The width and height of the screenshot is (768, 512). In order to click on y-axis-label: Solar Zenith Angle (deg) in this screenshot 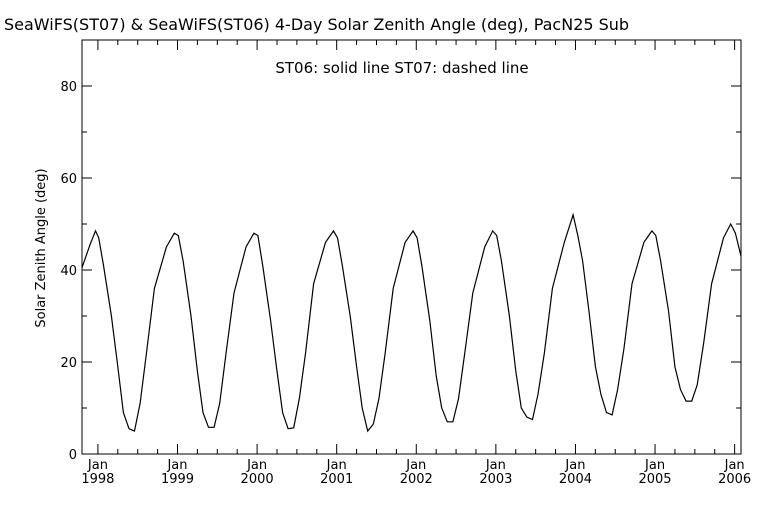, I will do `click(41, 247)`.